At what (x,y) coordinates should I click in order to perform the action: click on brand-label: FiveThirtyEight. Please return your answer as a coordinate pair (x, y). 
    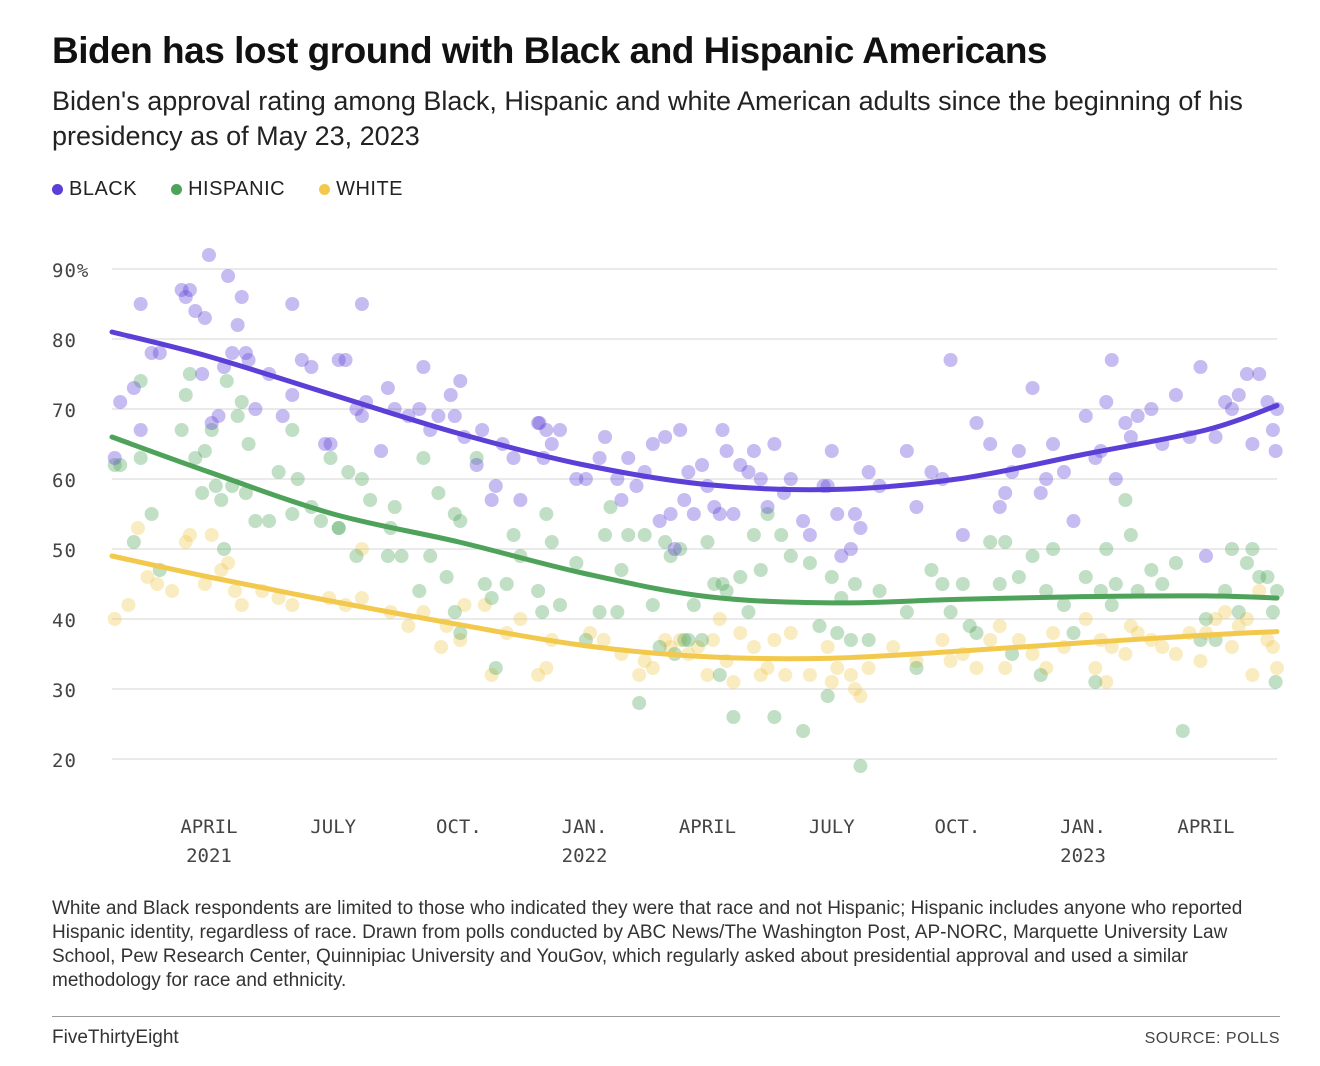
    Looking at the image, I should click on (115, 1037).